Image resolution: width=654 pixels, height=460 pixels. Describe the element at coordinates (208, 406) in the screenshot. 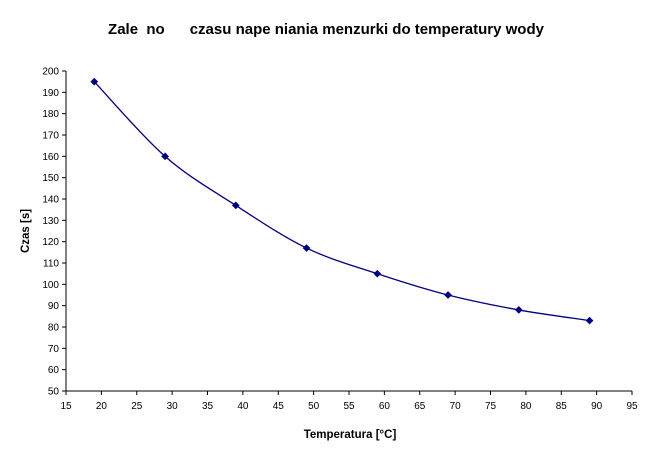

I see `x-tick-label: 35` at that location.